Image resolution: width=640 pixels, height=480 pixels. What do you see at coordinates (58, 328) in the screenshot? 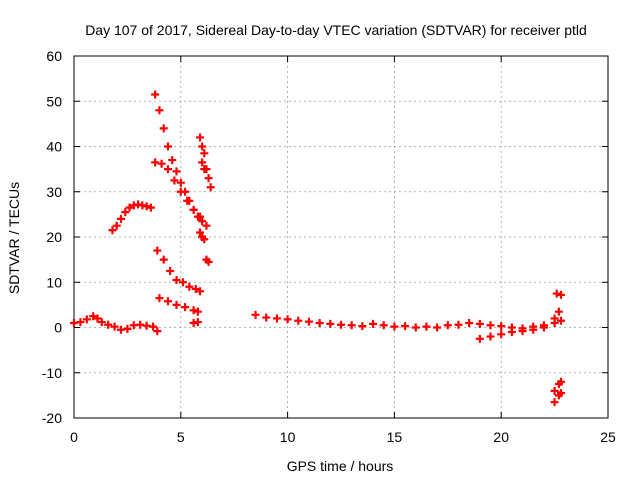
I see `y-tick-label: 0` at bounding box center [58, 328].